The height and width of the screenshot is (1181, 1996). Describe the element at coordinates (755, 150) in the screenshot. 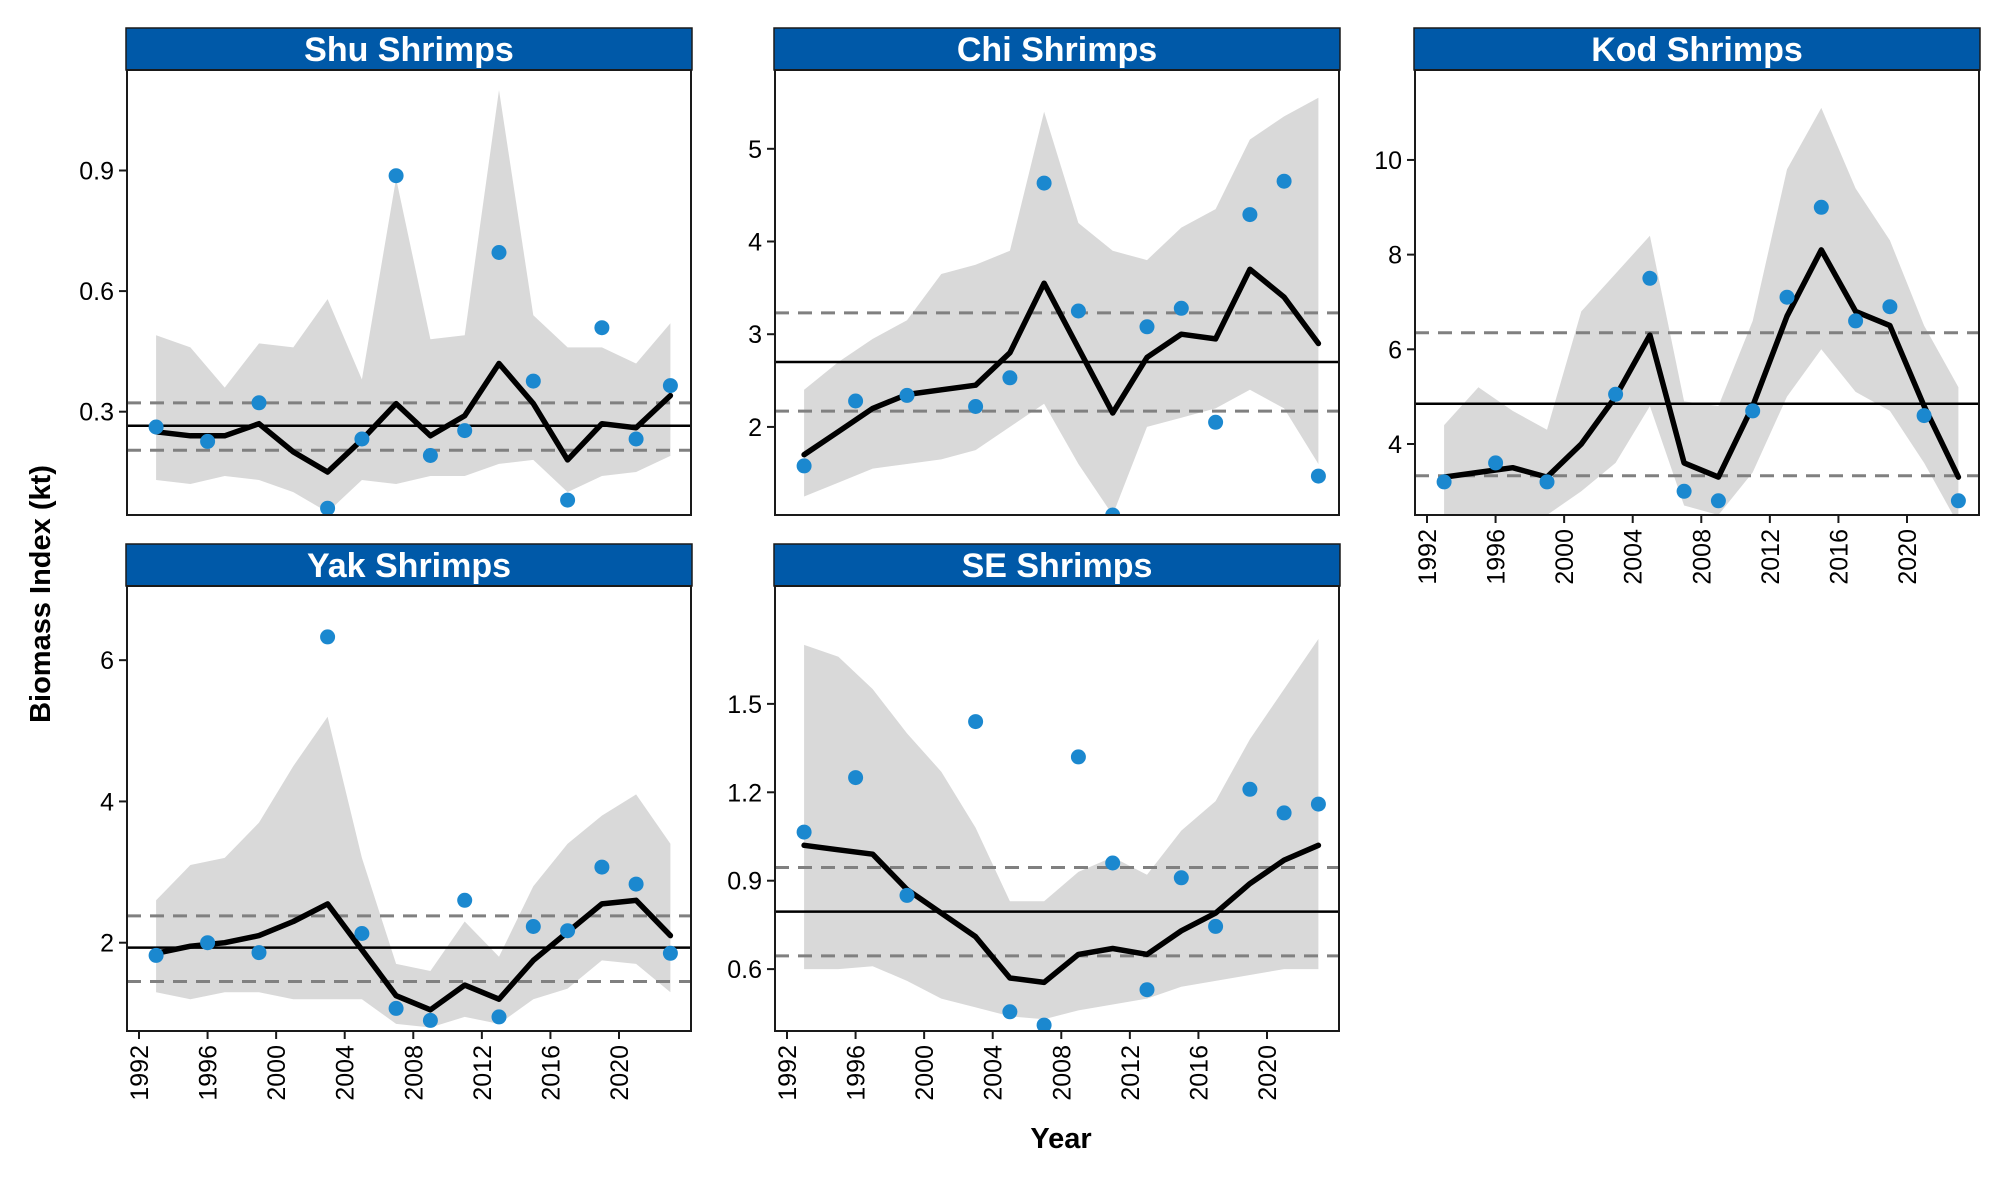

I see `y-tick-label: 5` at that location.